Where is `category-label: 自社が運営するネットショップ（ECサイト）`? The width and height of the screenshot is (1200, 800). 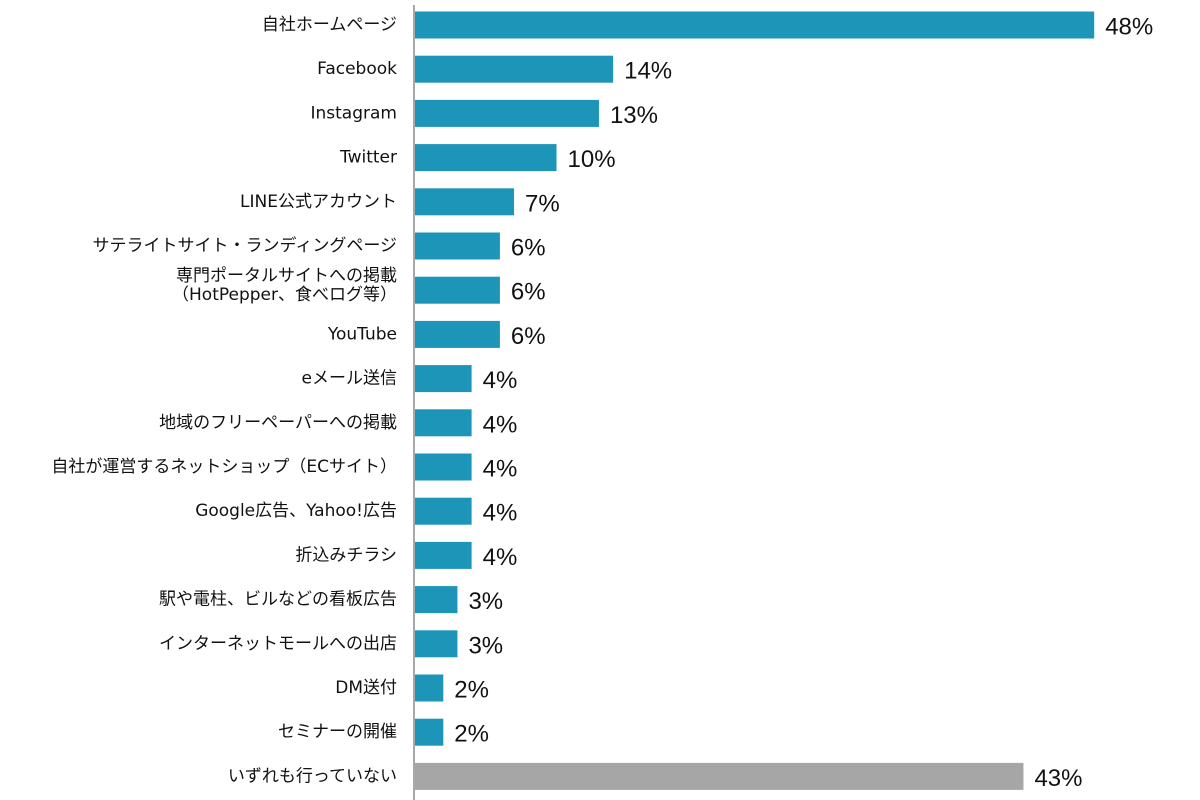 category-label: 自社が運営するネットショップ（ECサイト） is located at coordinates (224, 467).